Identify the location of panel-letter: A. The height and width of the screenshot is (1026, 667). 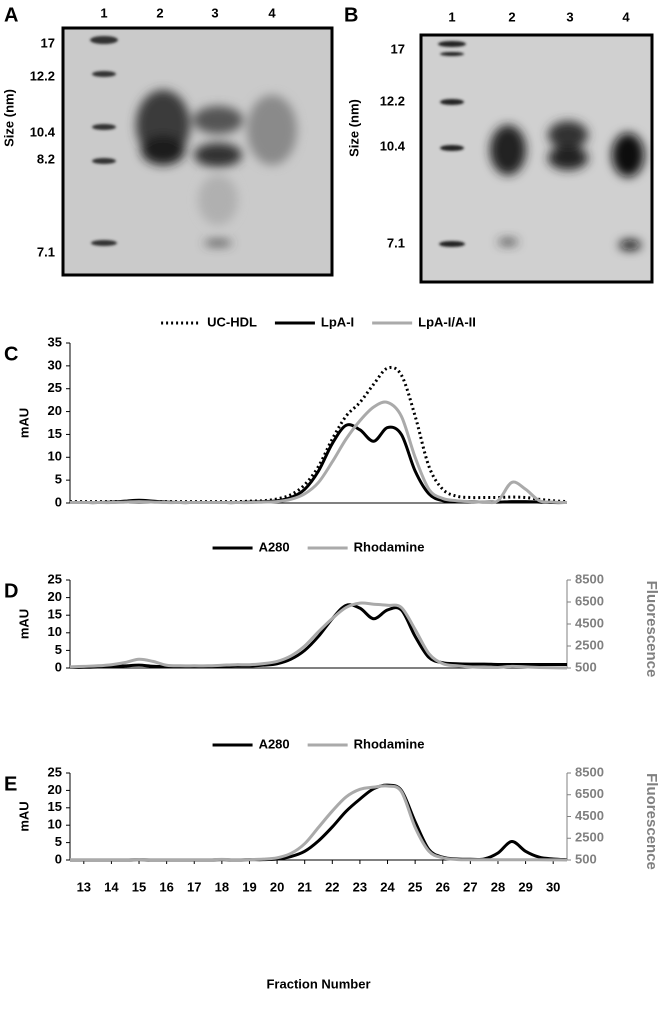
(11, 15).